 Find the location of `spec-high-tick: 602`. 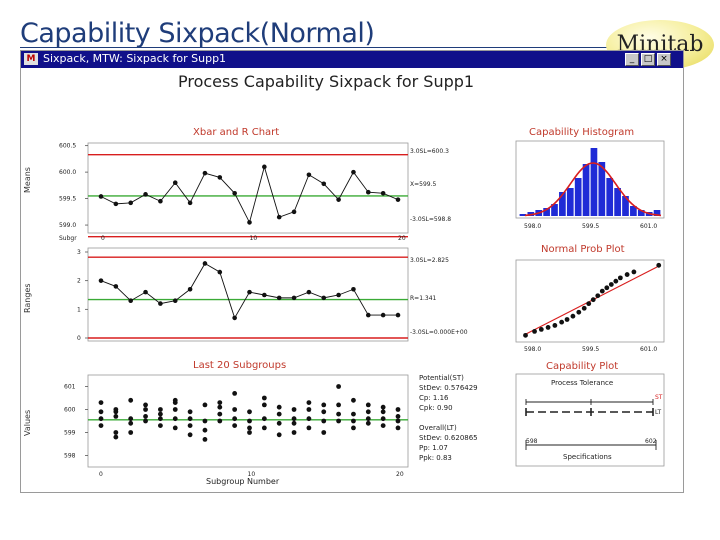

spec-high-tick: 602 is located at coordinates (651, 441).